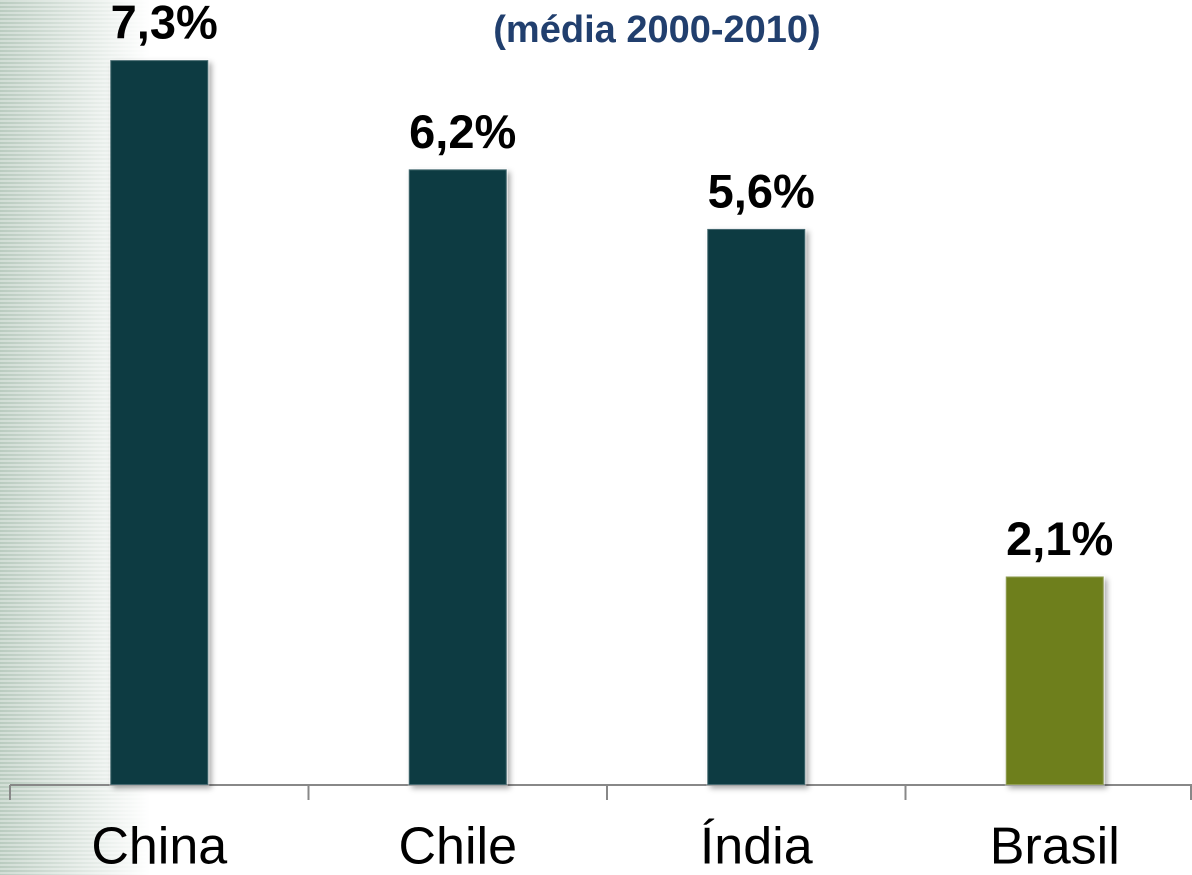 This screenshot has width=1192, height=875. I want to click on x-tick-label: Índia, so click(756, 846).